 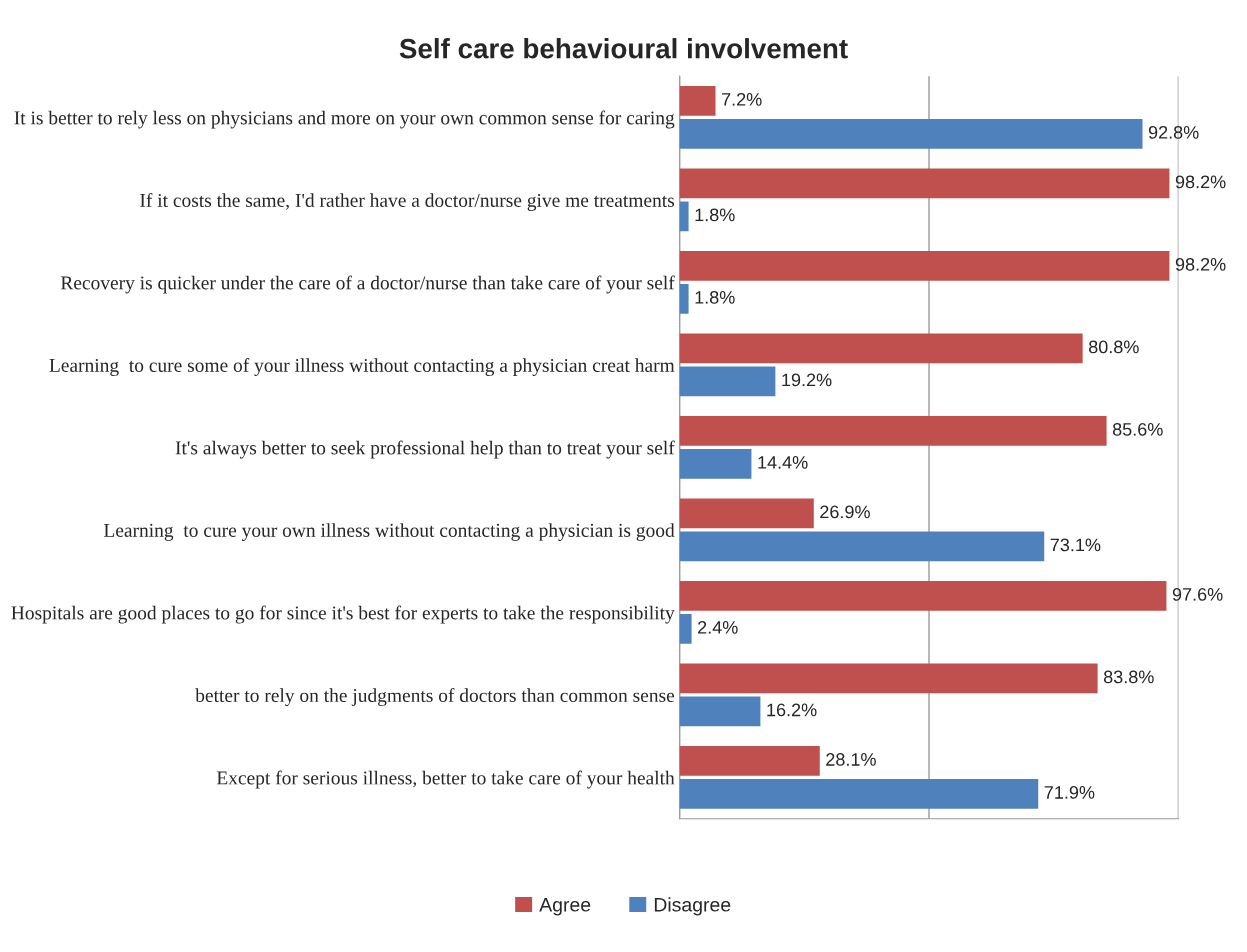 I want to click on data-label: 14.4%, so click(x=783, y=462).